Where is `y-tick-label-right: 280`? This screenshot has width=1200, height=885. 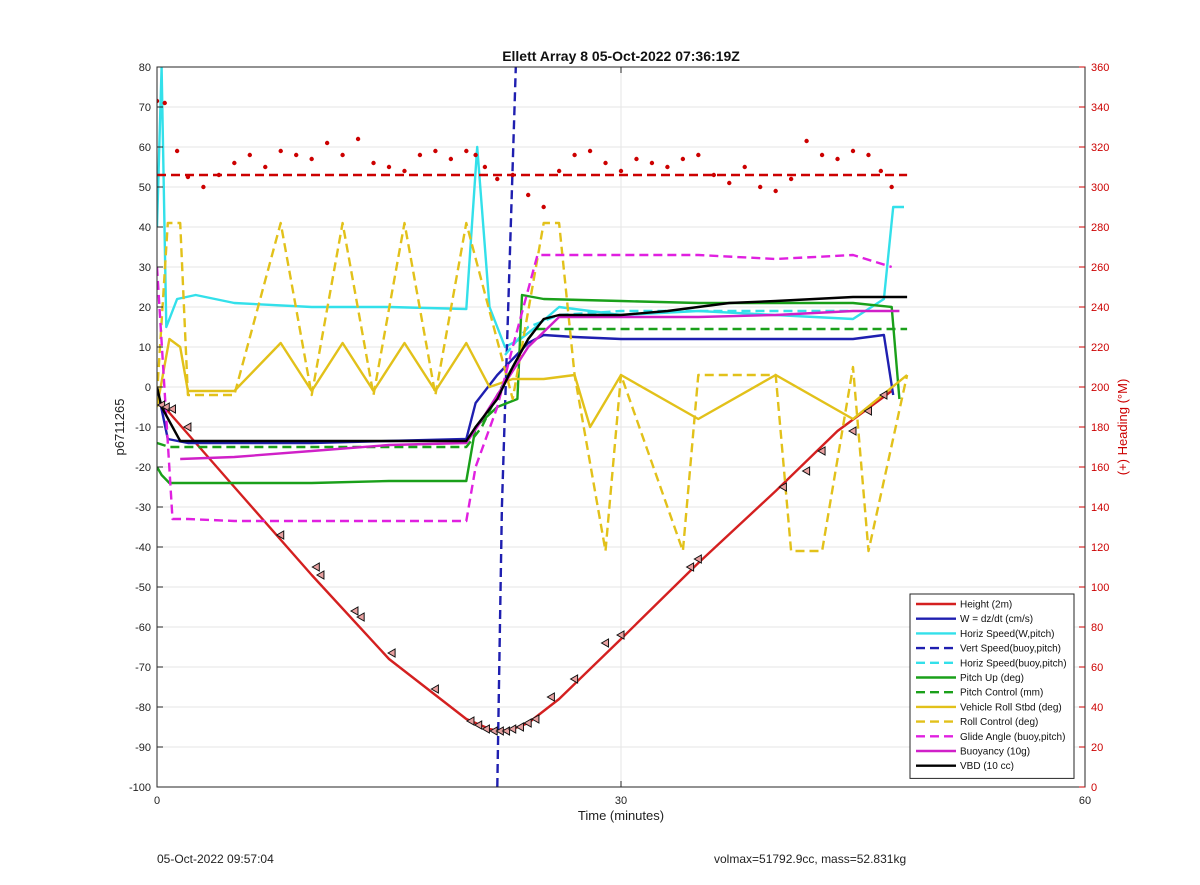
y-tick-label-right: 280 is located at coordinates (1100, 228).